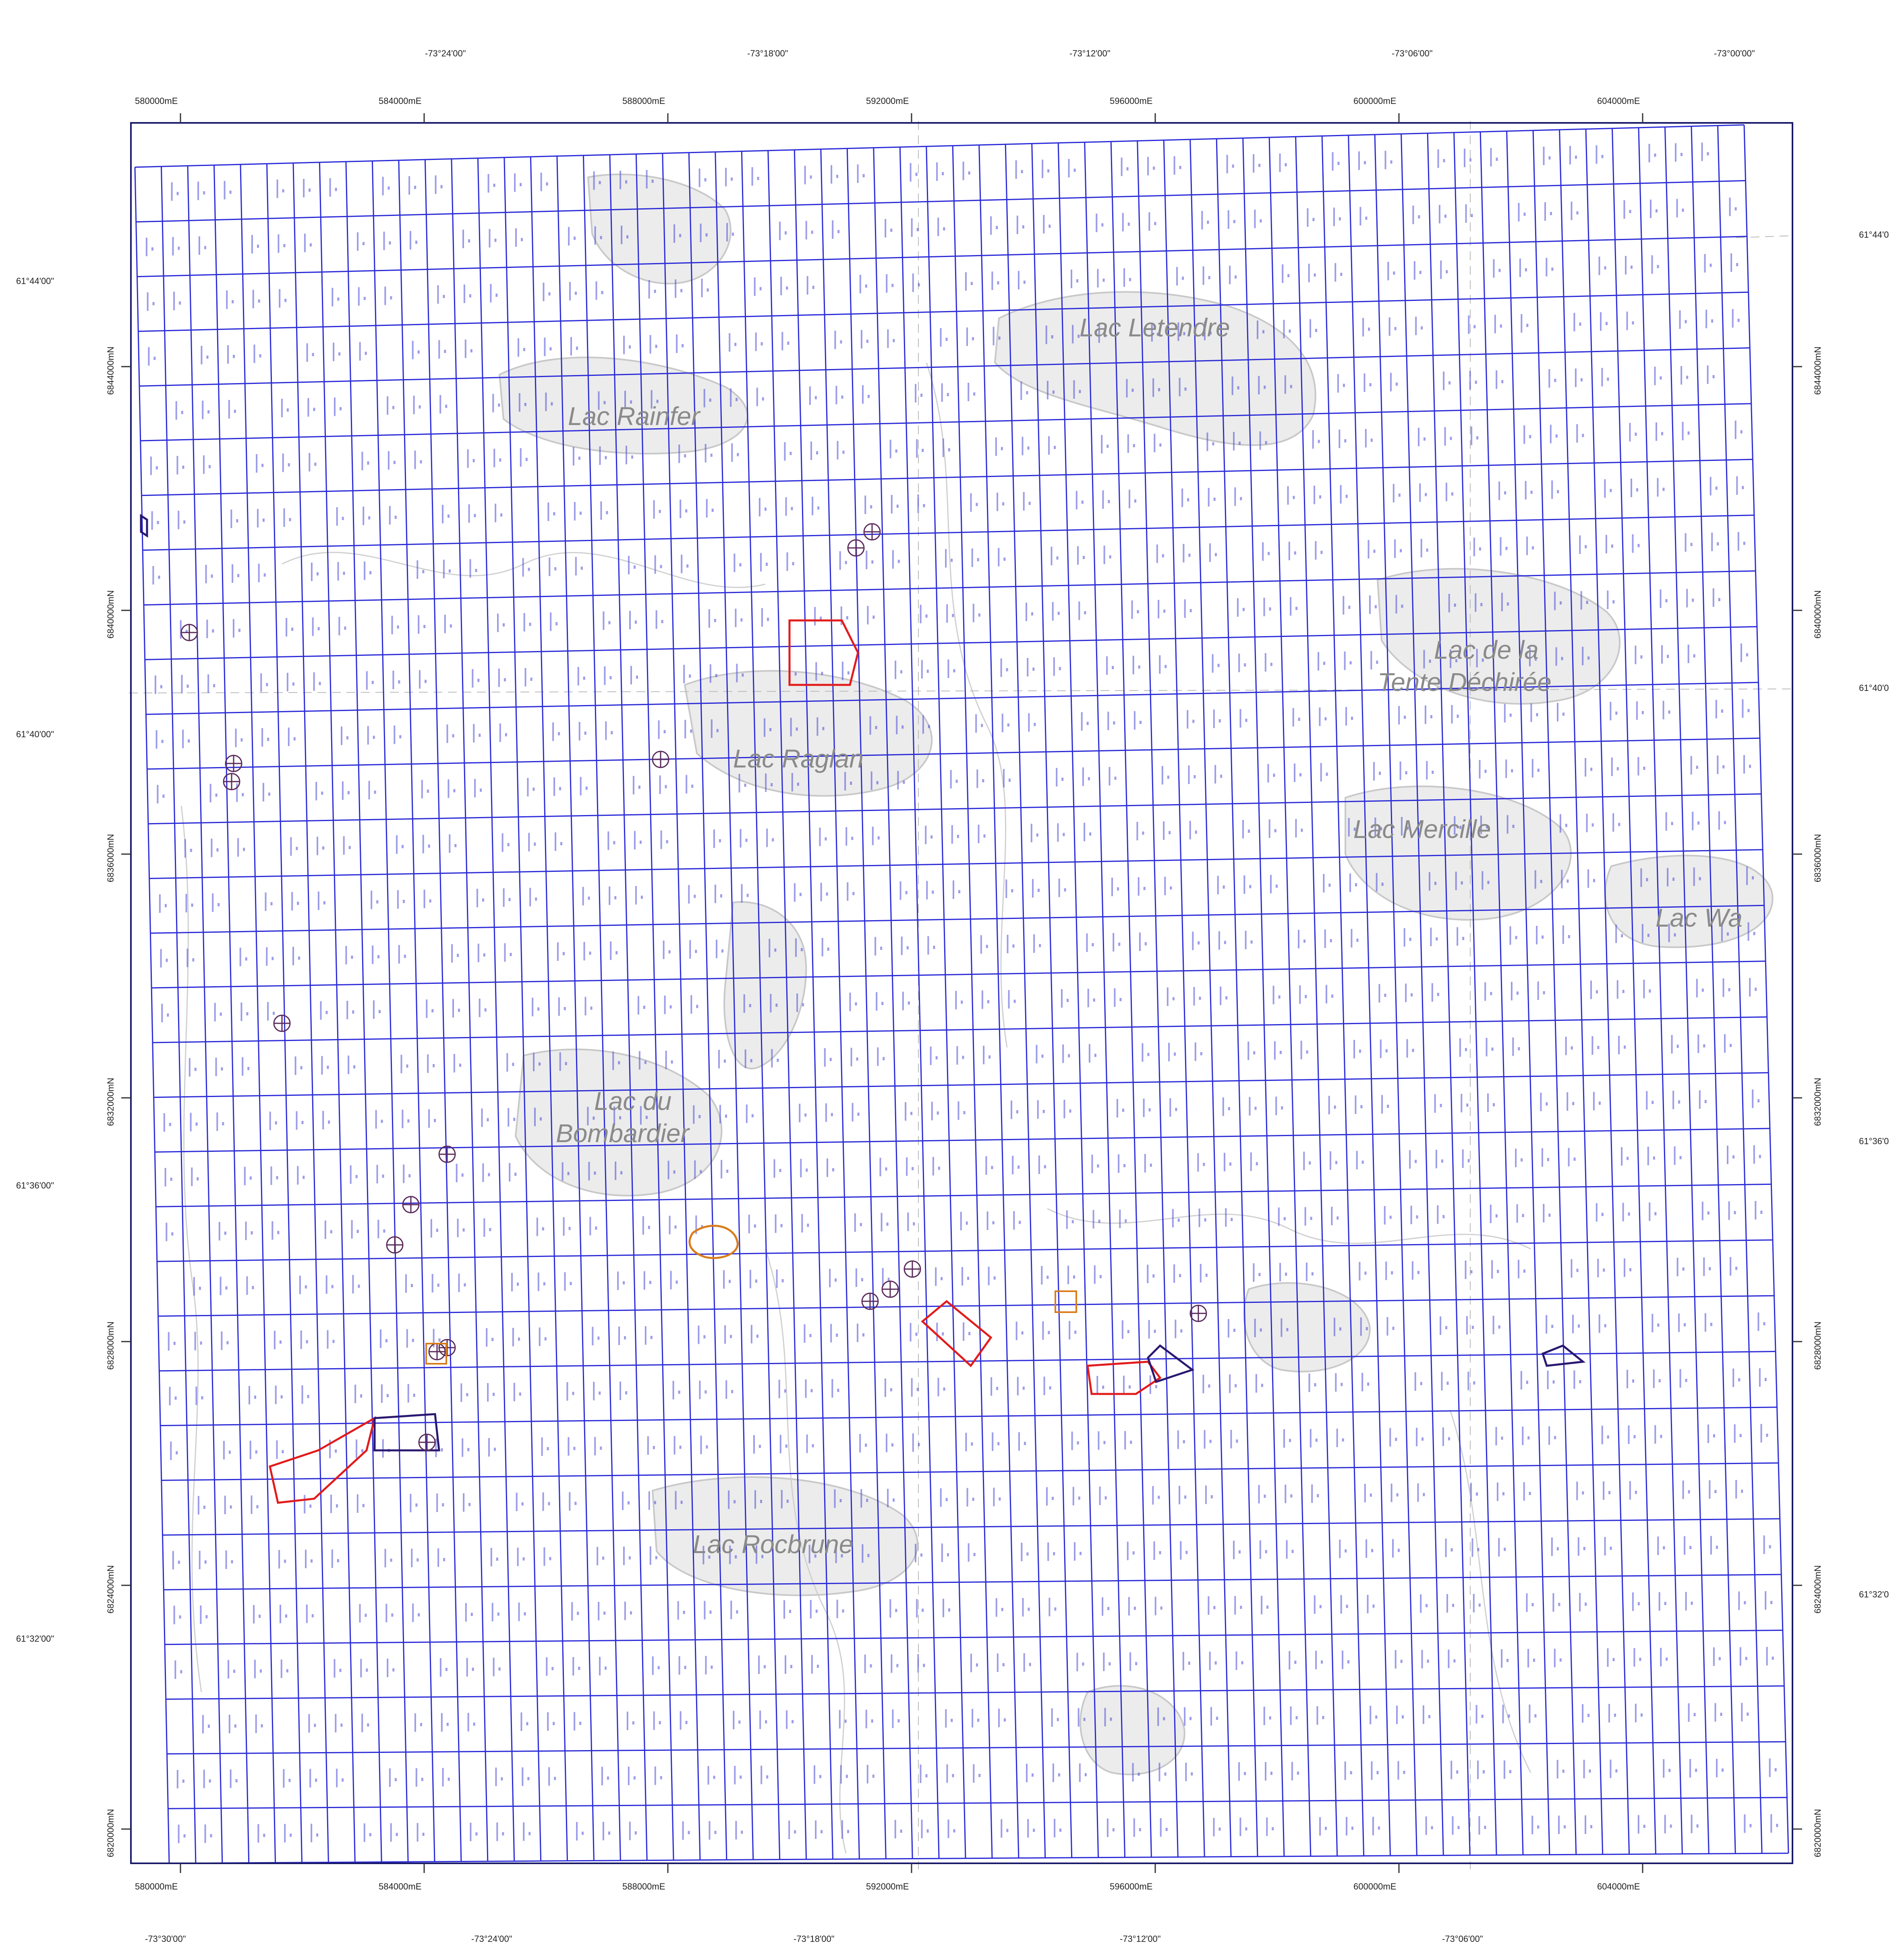 Image resolution: width=1896 pixels, height=1960 pixels. Describe the element at coordinates (1764, 237) in the screenshot. I see `parallel-line` at that location.